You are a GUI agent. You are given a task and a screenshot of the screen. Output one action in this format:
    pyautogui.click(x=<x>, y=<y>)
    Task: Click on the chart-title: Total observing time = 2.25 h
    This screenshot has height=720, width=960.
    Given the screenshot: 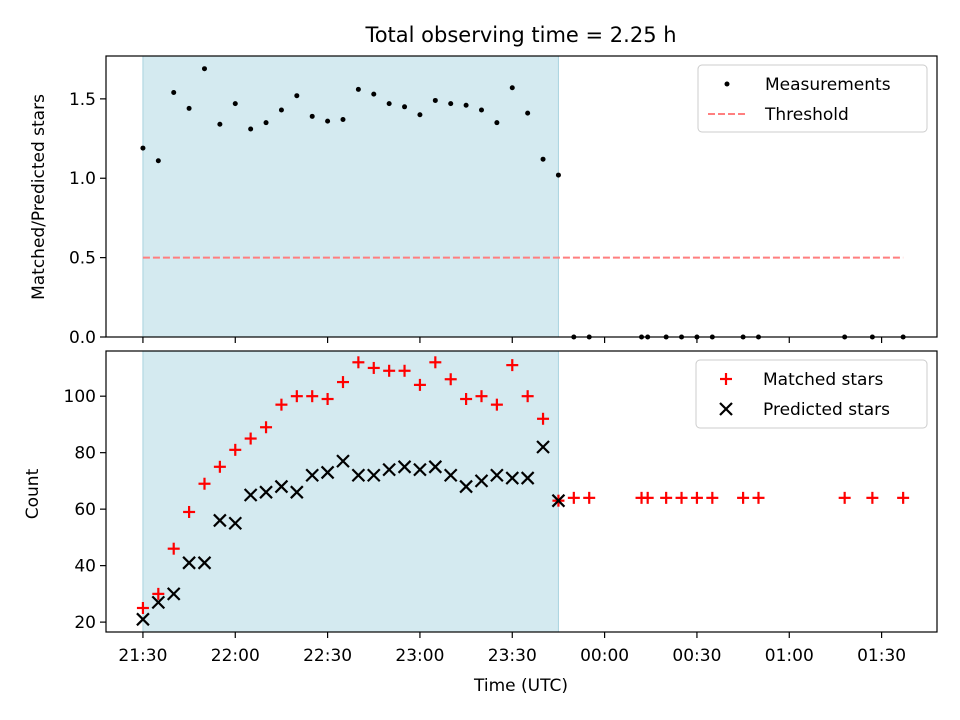 What is the action you would take?
    pyautogui.click(x=520, y=35)
    